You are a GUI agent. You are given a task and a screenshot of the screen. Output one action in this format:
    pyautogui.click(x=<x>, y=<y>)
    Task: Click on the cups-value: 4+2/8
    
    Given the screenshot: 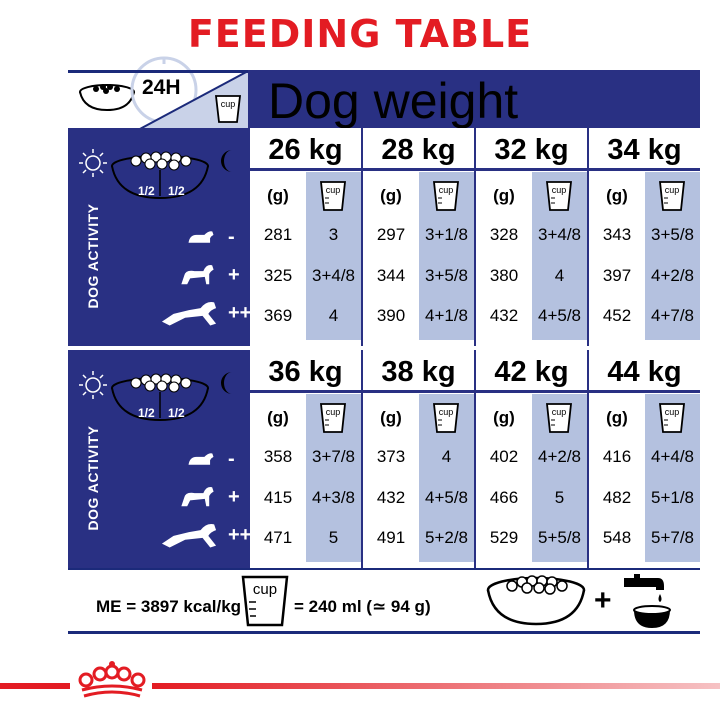 What is the action you would take?
    pyautogui.click(x=559, y=456)
    